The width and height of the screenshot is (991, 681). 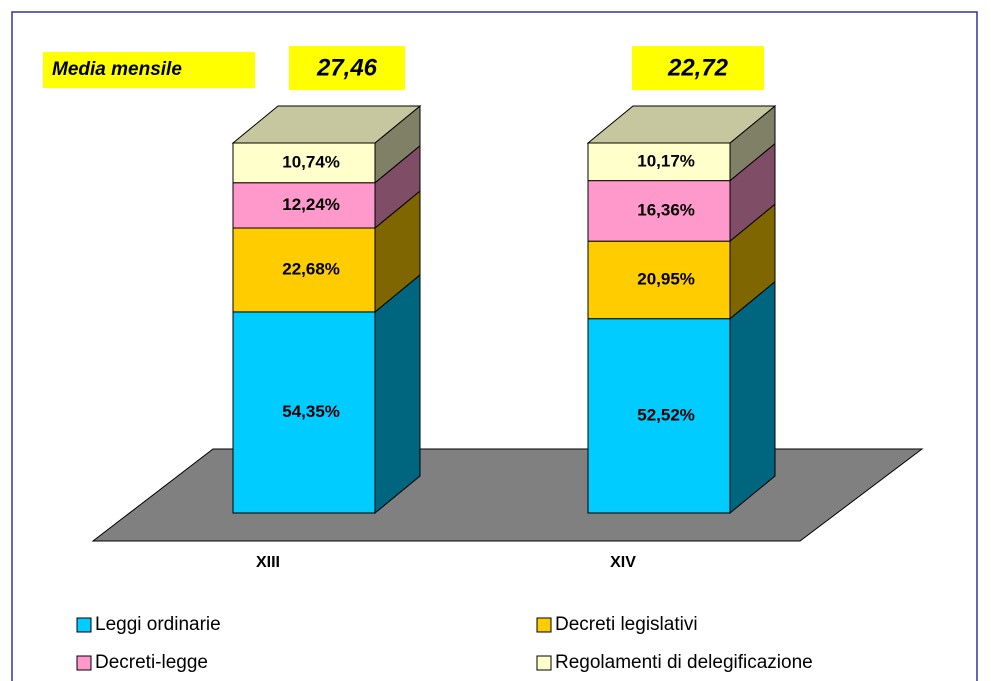 I want to click on value-label: 10,74%, so click(x=311, y=161).